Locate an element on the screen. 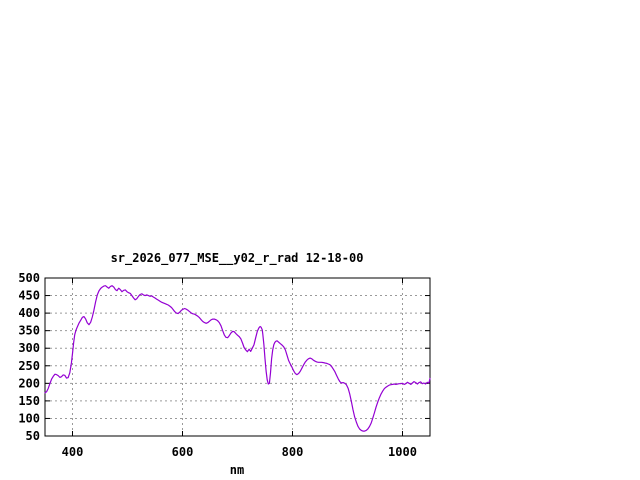  x-axis-tick-labels: 400 600 800 1000 is located at coordinates (239, 452).